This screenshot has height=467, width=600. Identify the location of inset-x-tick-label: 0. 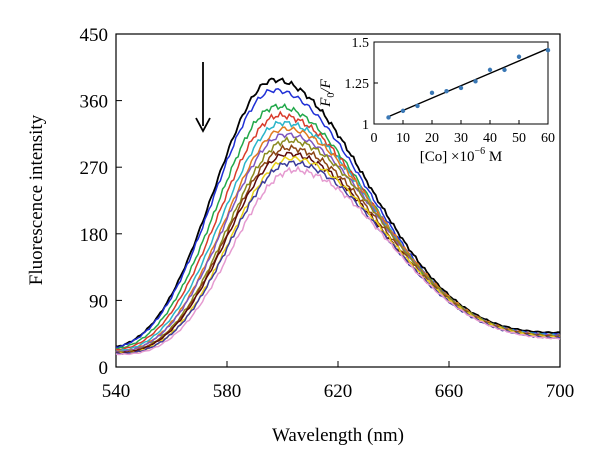
(374, 138).